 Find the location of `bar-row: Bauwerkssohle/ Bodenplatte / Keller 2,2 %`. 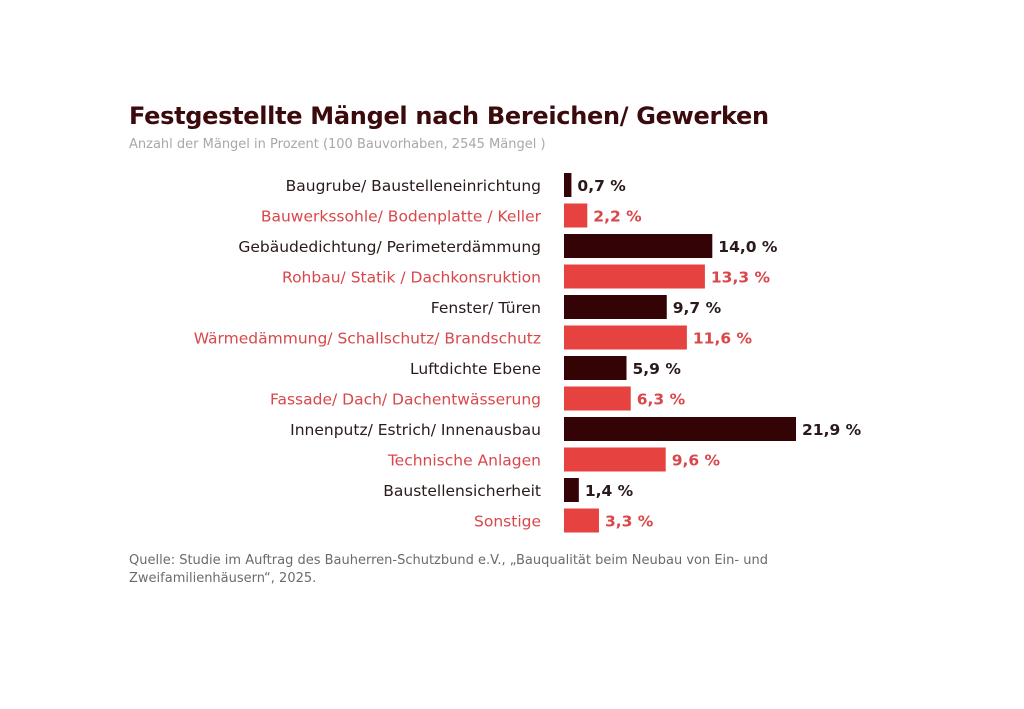

bar-row: Bauwerkssohle/ Bodenplatte / Keller 2,2 % is located at coordinates (451, 215).